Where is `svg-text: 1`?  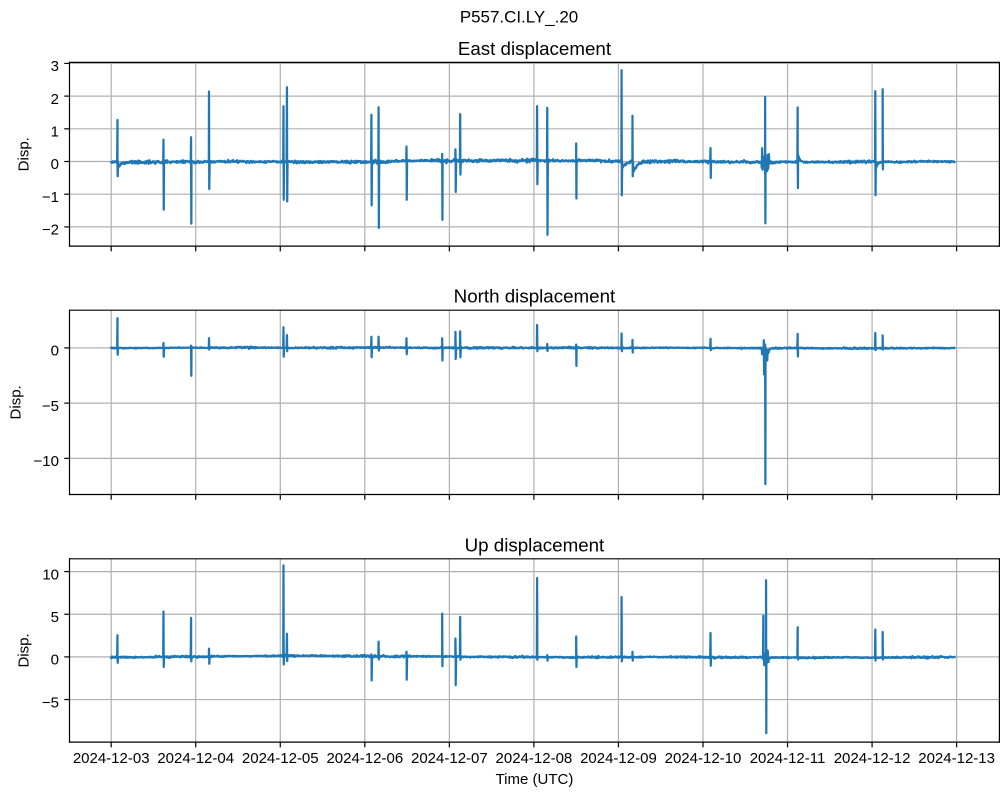
svg-text: 1 is located at coordinates (55, 132).